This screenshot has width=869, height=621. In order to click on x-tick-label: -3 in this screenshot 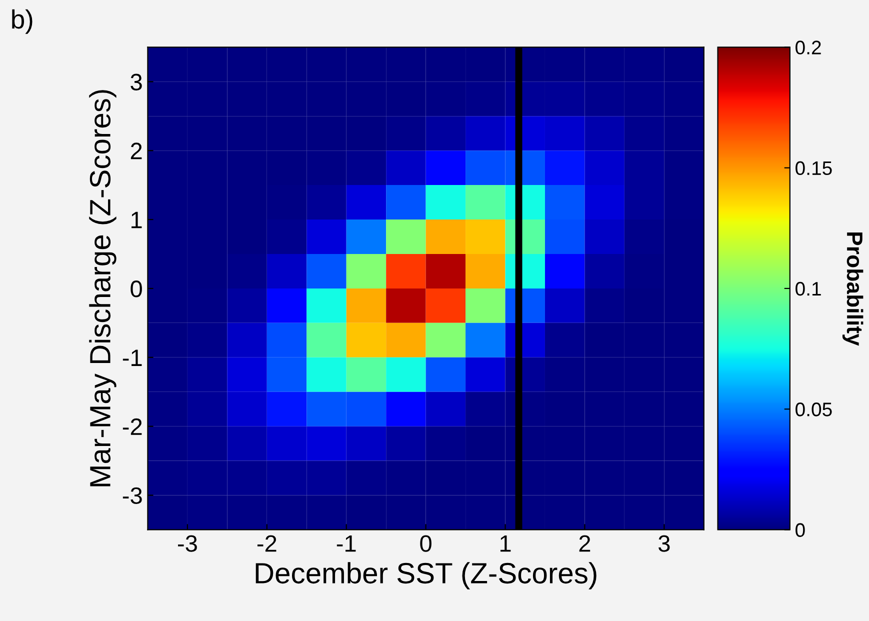, I will do `click(187, 543)`.